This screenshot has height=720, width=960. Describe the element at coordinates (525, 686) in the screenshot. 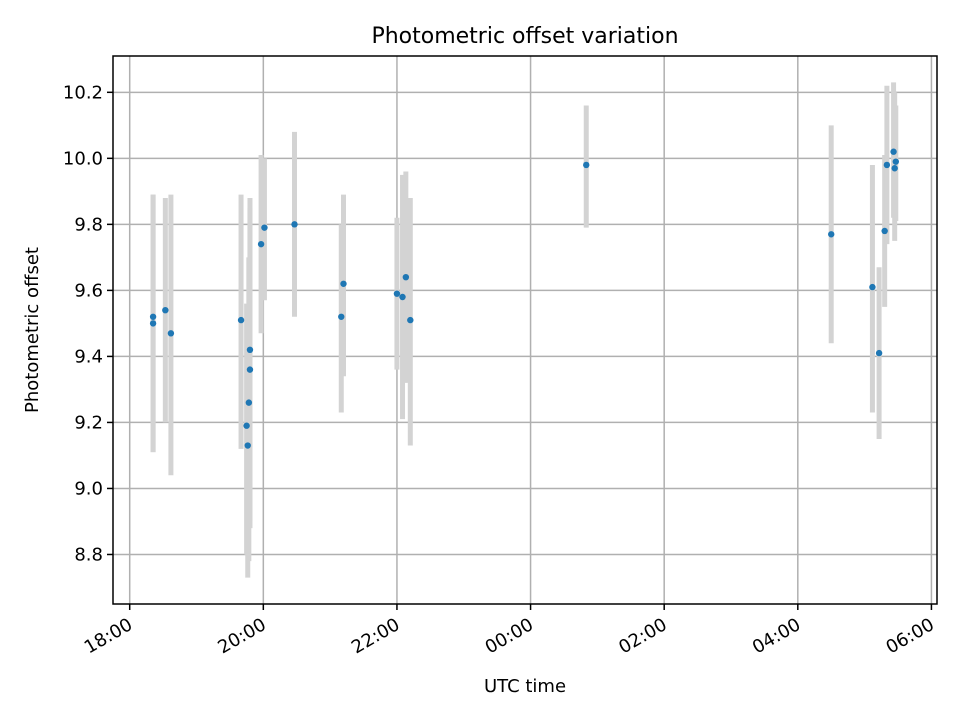

I see `x-axis-label: UTC time` at that location.